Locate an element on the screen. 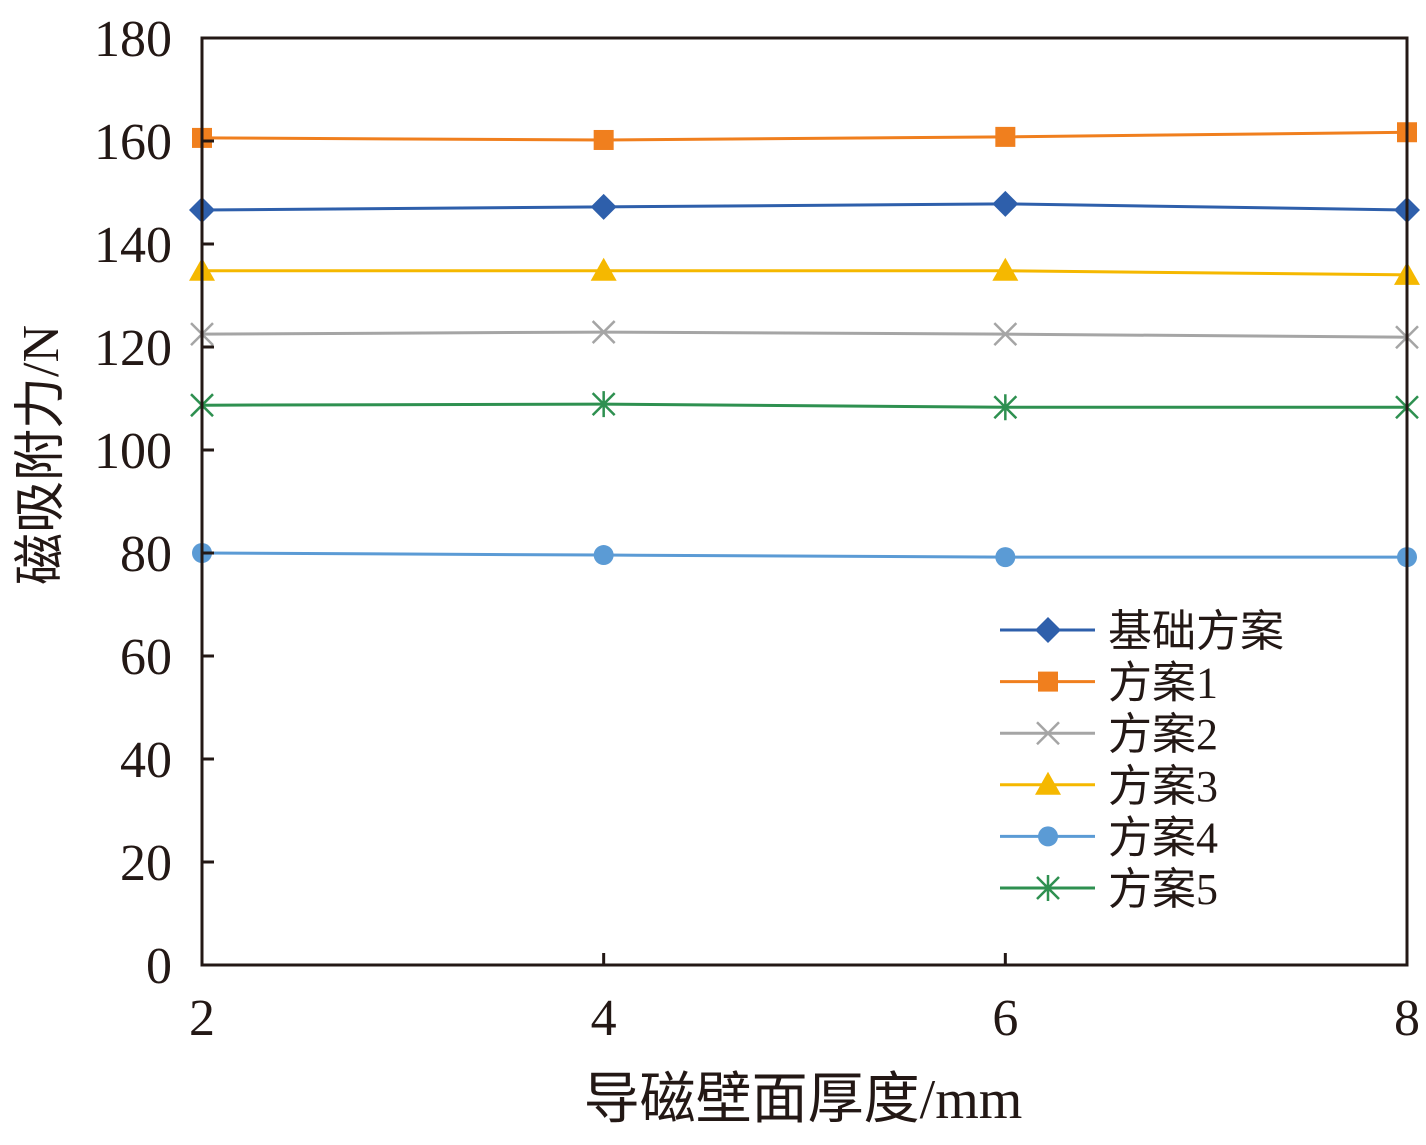 This screenshot has width=1426, height=1145. x-tick-label: 2 is located at coordinates (202, 1018).